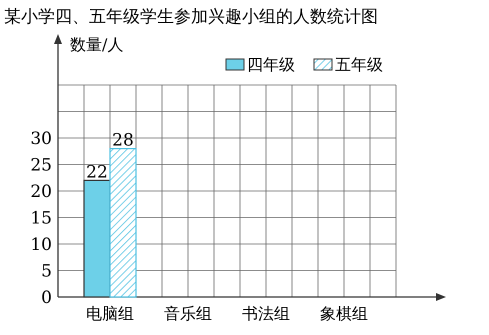 The width and height of the screenshot is (489, 335). What do you see at coordinates (188, 313) in the screenshot?
I see `x-tick-label: 音乐组` at bounding box center [188, 313].